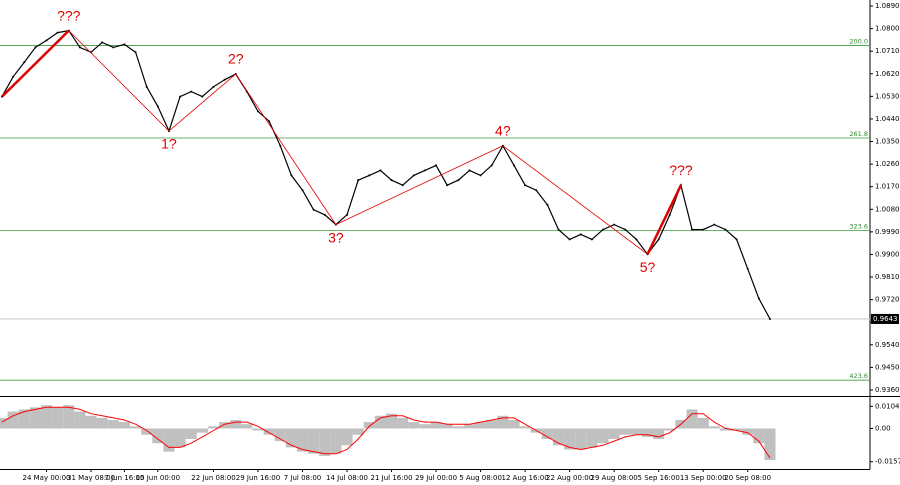 The width and height of the screenshot is (900, 485). I want to click on x-tick-label: 14 Jul 08:00, so click(347, 478).